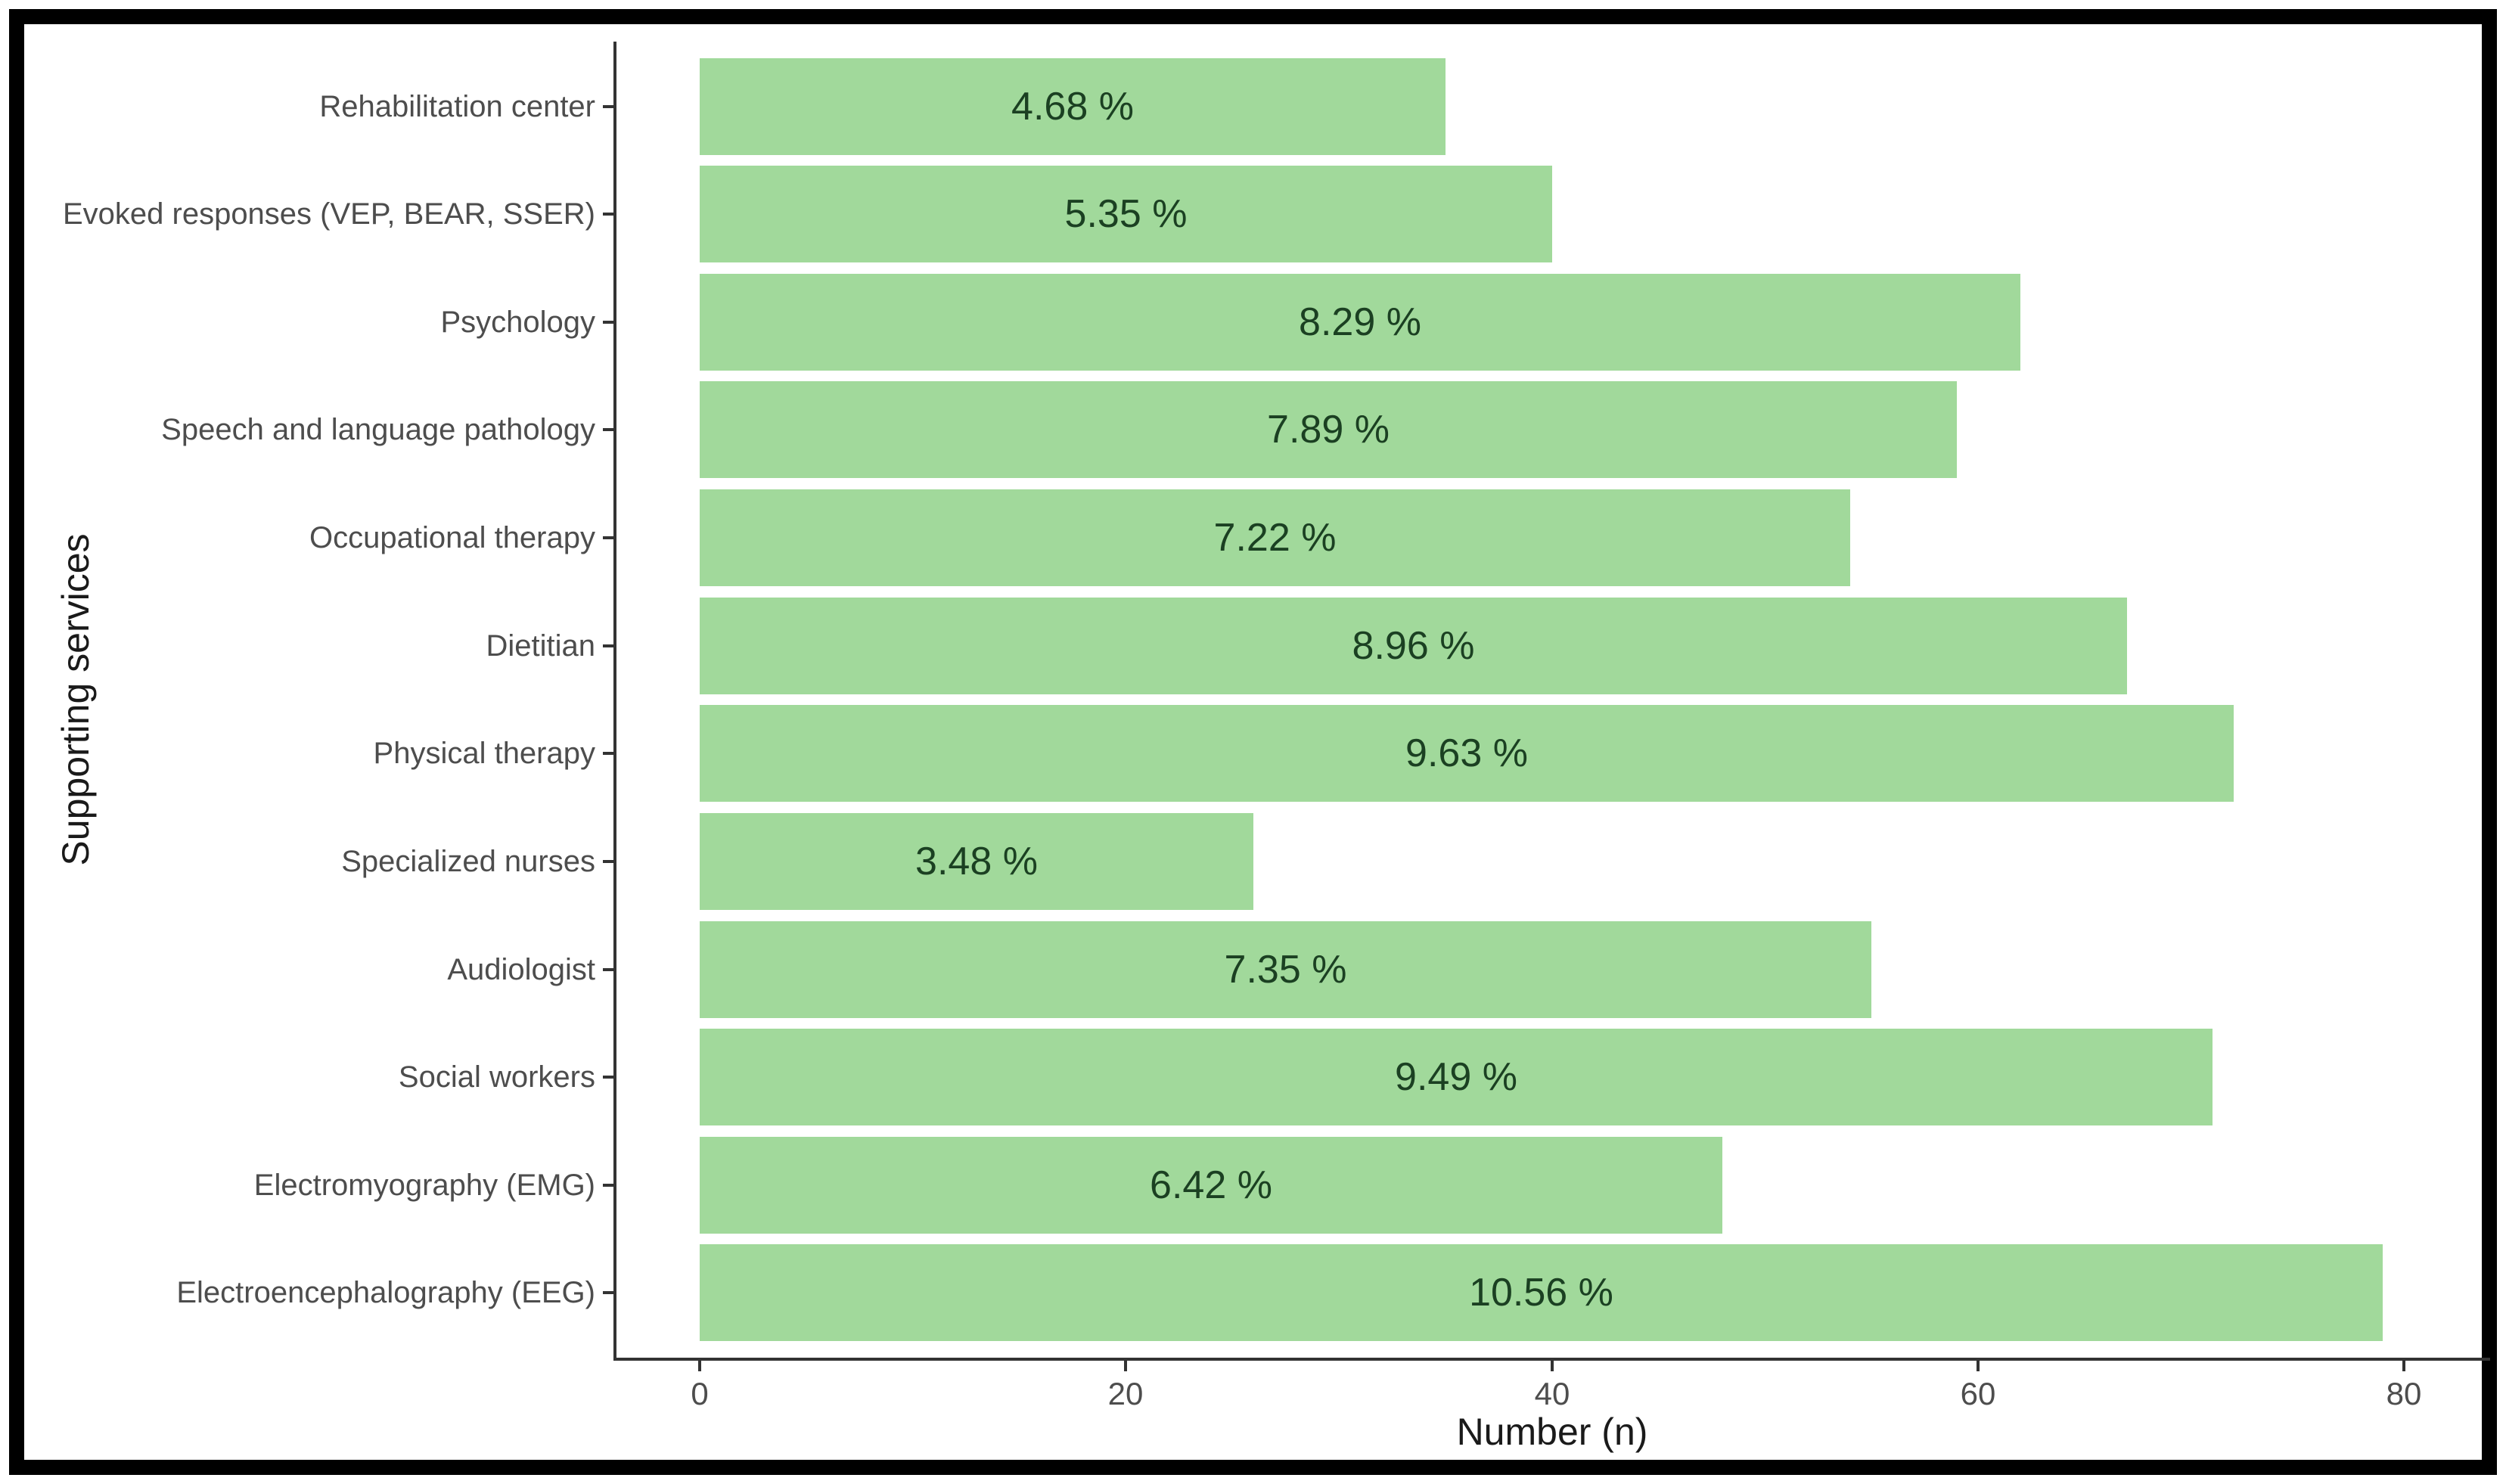  I want to click on x-tick-label: 80, so click(2404, 1393).